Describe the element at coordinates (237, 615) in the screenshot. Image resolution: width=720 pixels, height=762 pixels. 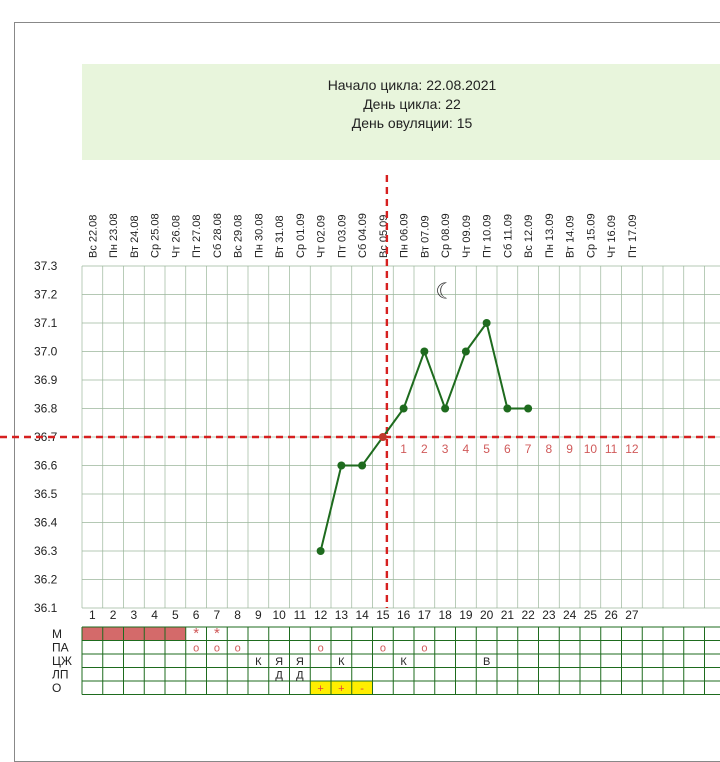
I see `day-number: 8` at that location.